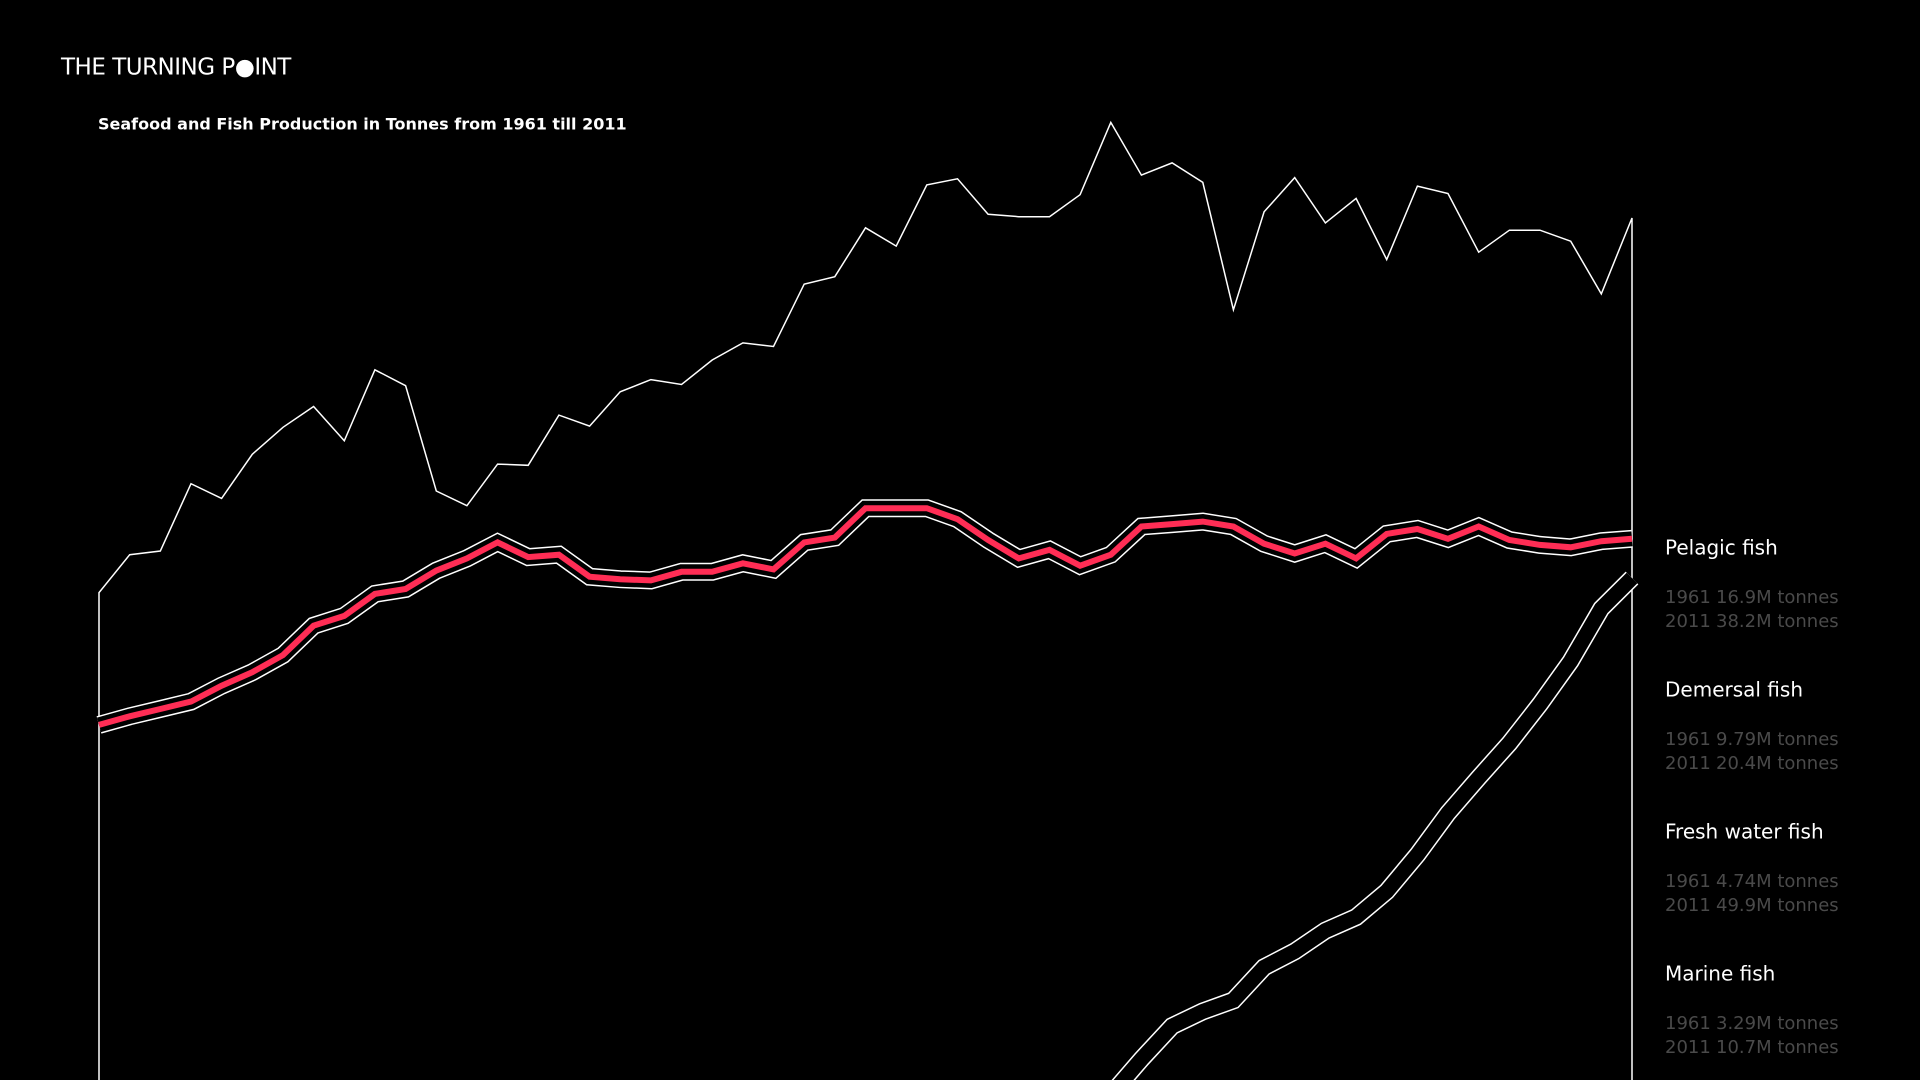 This screenshot has width=1920, height=1080. I want to click on legend-value: 16.9M tonnes, so click(1777, 597).